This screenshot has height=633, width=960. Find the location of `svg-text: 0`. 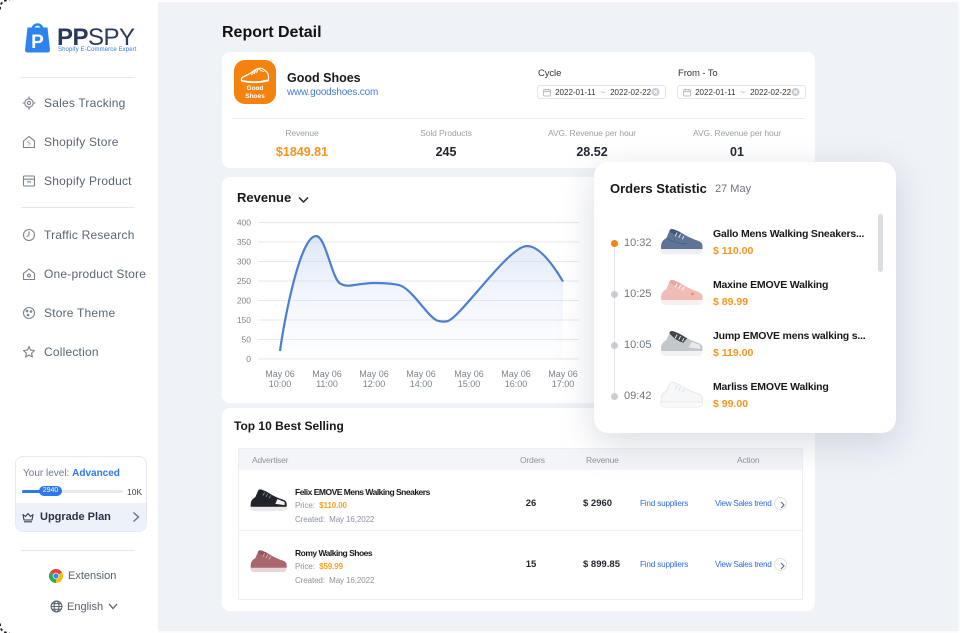

svg-text: 0 is located at coordinates (248, 359).